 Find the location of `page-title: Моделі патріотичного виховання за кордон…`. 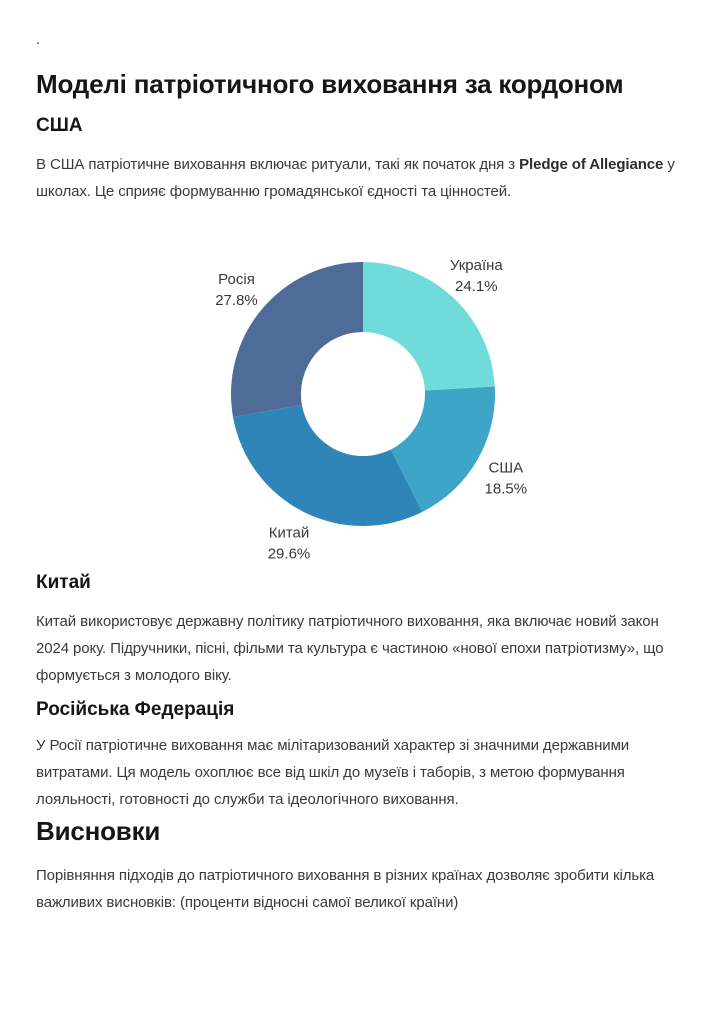

page-title: Моделі патріотичного виховання за кордон… is located at coordinates (330, 84).